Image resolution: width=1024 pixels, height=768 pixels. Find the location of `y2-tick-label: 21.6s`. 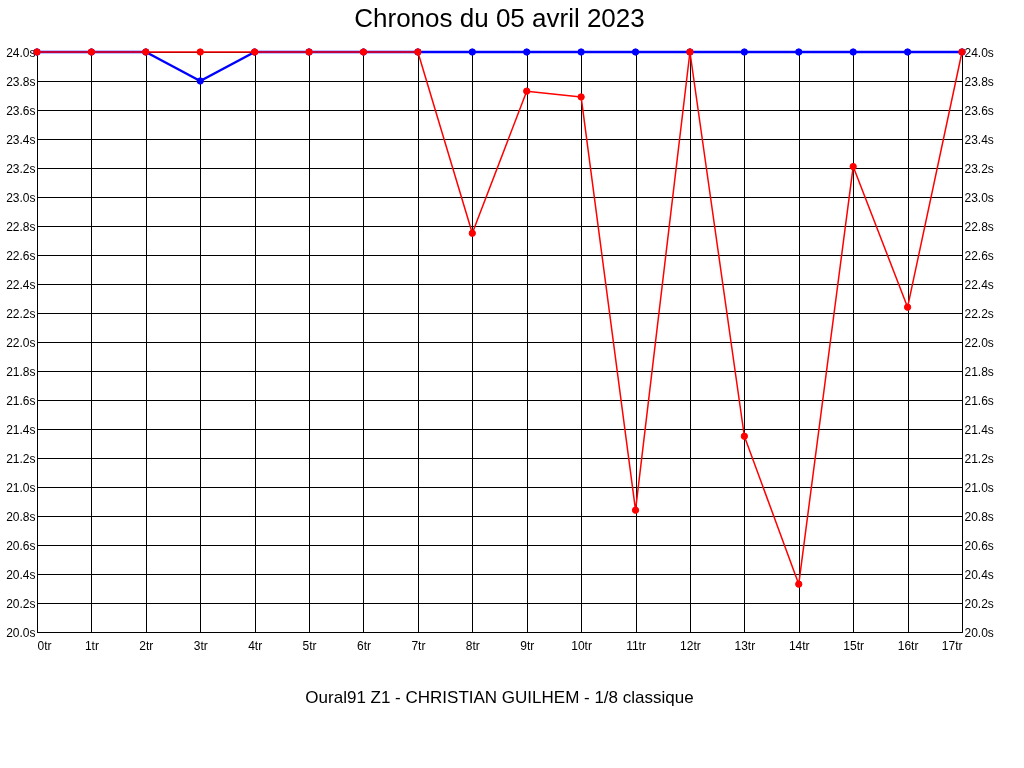

y2-tick-label: 21.6s is located at coordinates (979, 400).